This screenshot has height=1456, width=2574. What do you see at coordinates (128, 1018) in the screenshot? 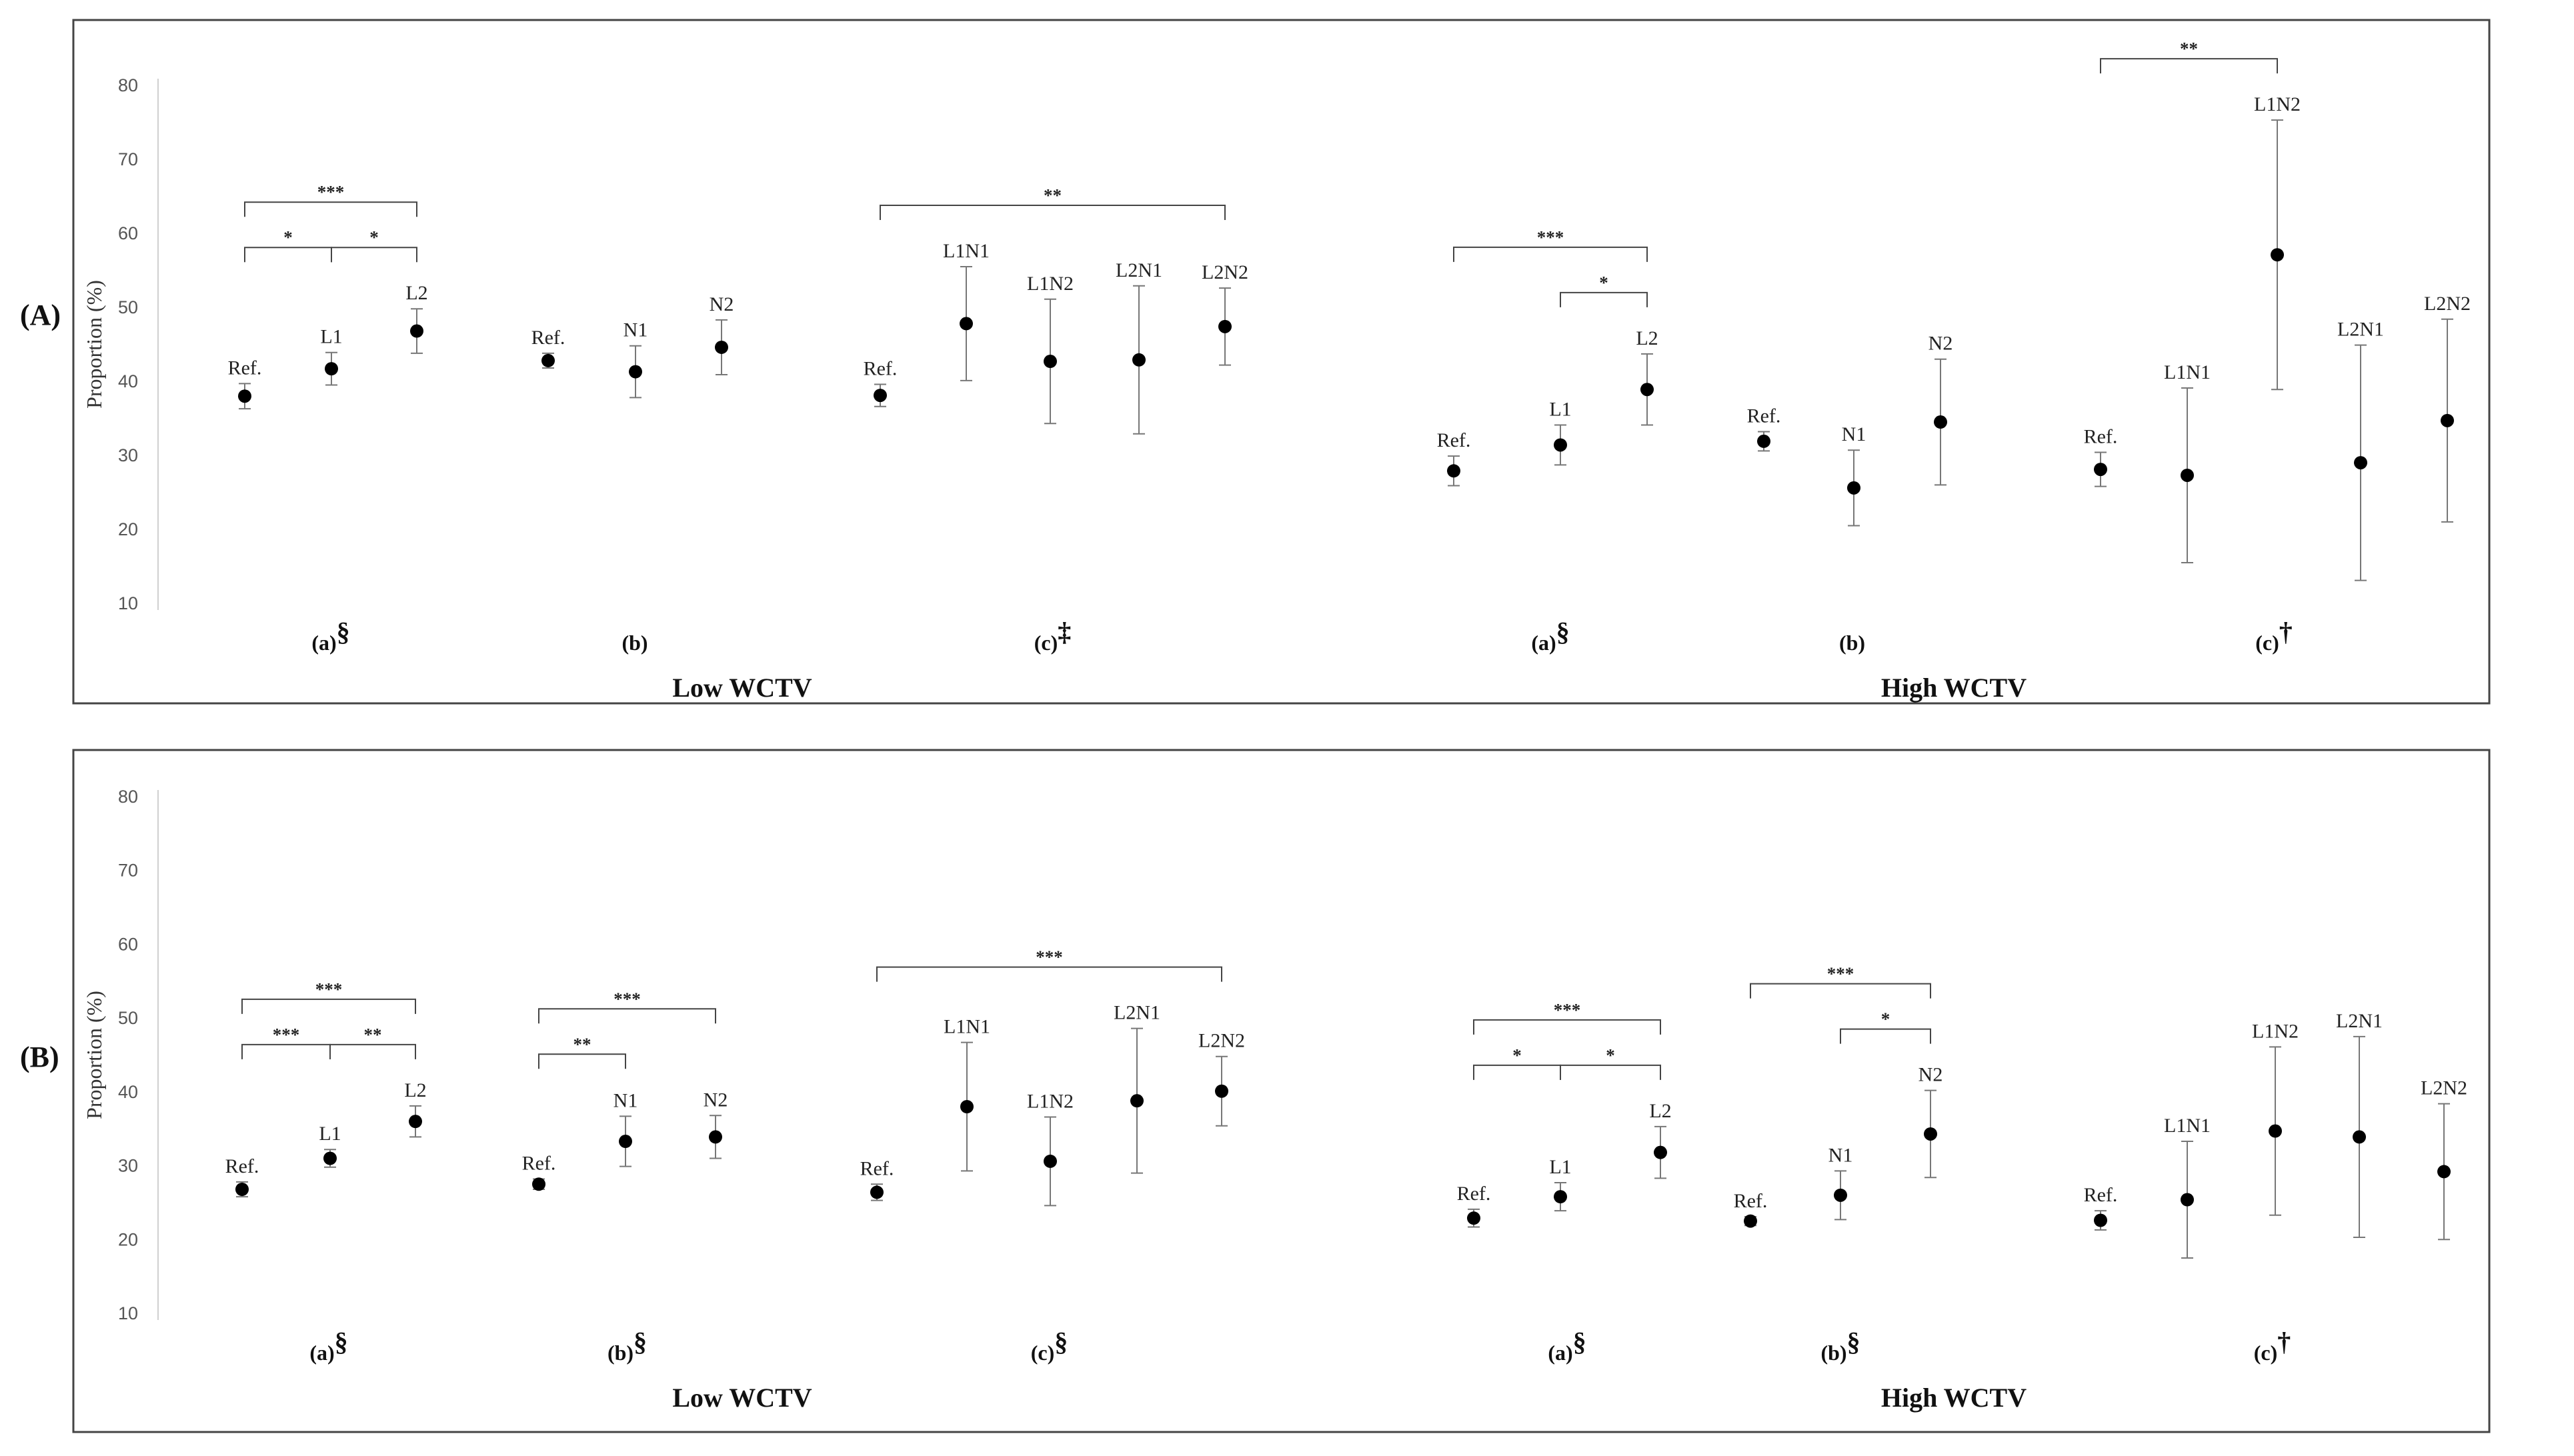
I see `y-tick-label: 50` at bounding box center [128, 1018].